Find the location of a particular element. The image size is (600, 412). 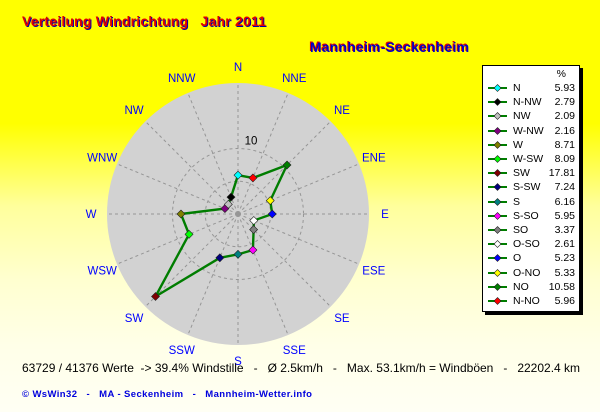

direction-label-NNE: NNE is located at coordinates (294, 79).